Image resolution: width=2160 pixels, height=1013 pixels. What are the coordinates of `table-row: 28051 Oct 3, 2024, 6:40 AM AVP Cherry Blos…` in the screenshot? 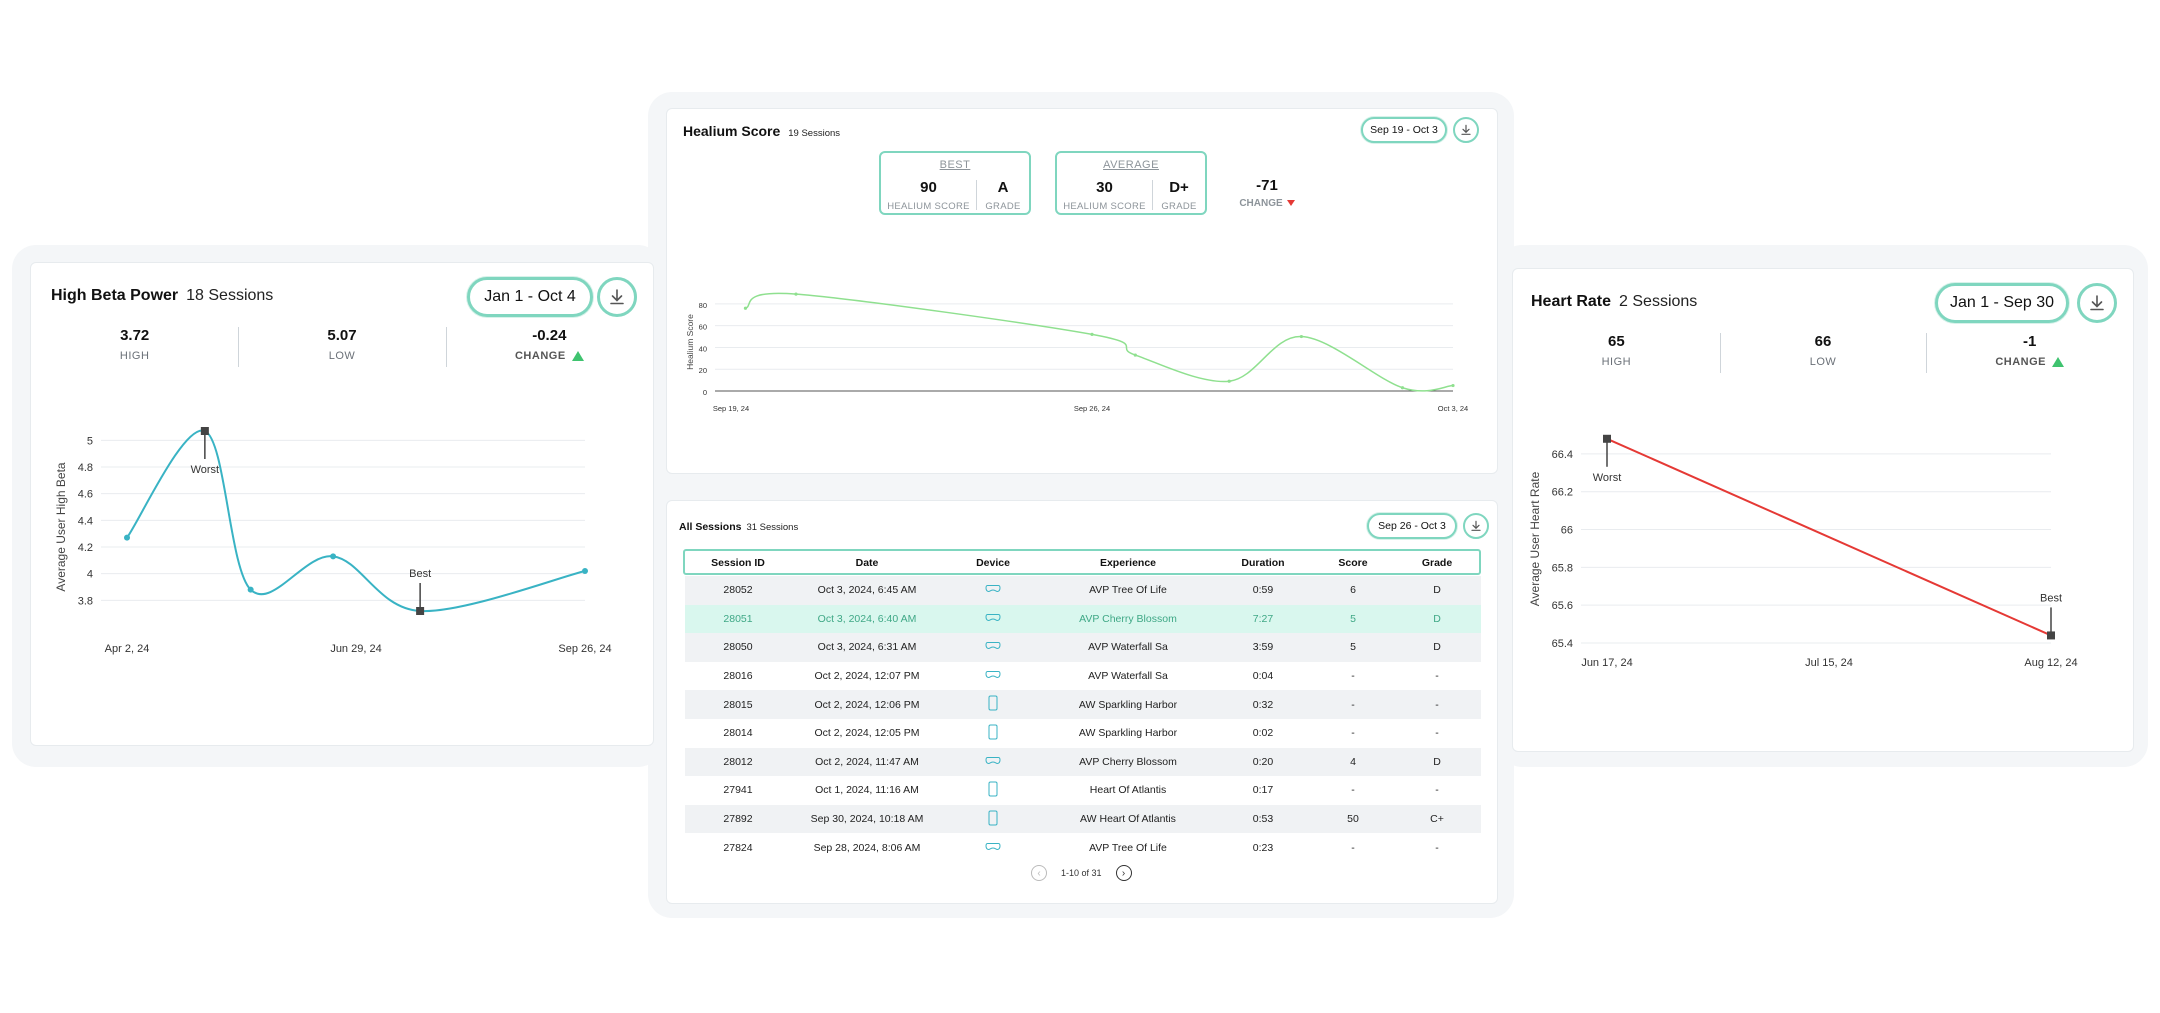 It's located at (1083, 619).